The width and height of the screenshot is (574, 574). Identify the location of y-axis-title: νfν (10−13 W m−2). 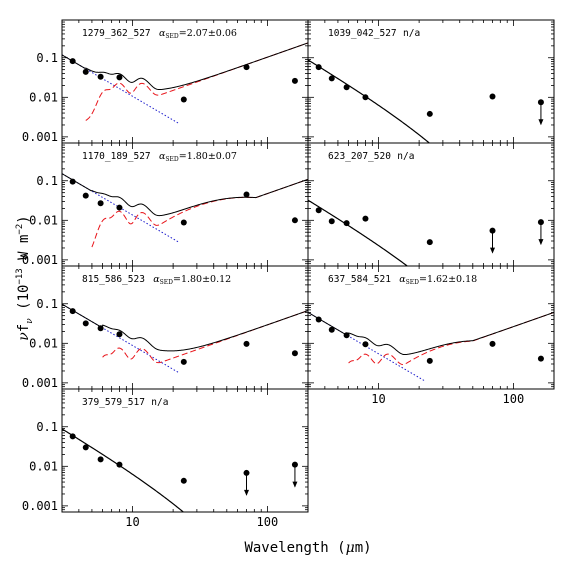
(25, 277).